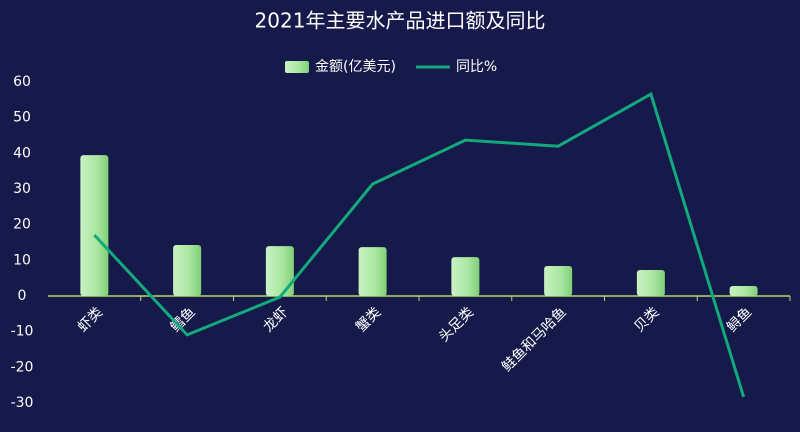  What do you see at coordinates (22, 225) in the screenshot?
I see `y-tick-label: 20` at bounding box center [22, 225].